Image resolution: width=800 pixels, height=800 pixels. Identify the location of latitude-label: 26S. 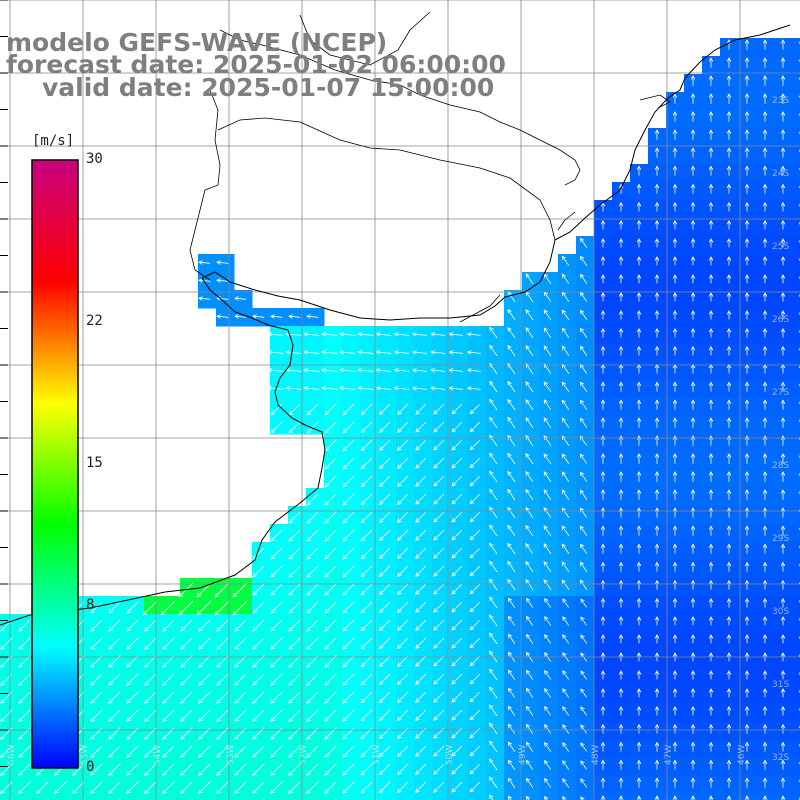
(780, 320).